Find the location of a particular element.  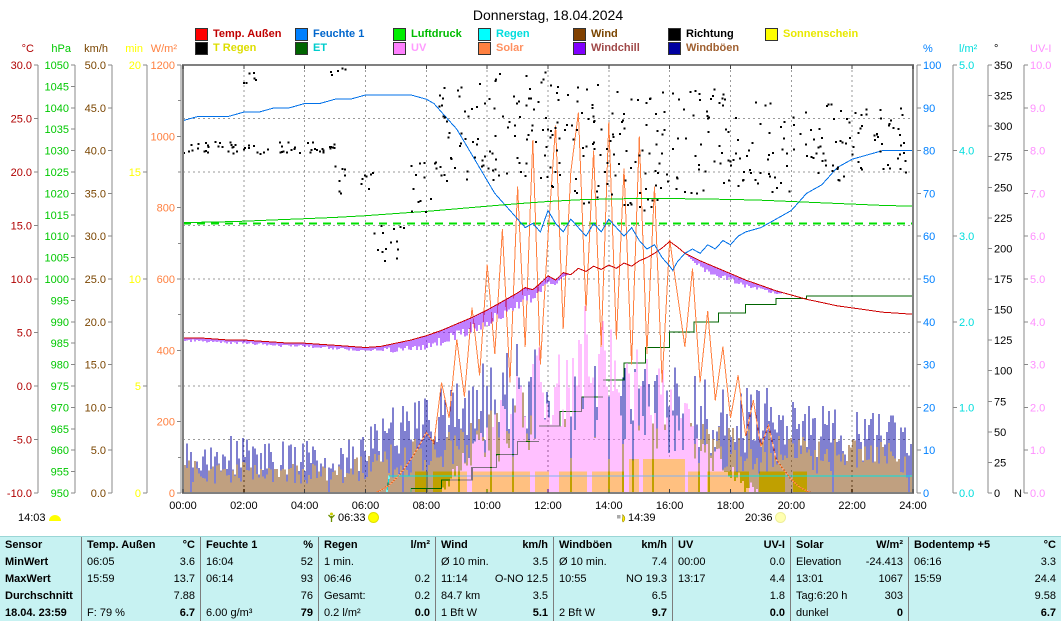

table-col-bodentemp-5: Bodentemp +5 °C 06:16 3.3 15:59 24.4 9.58 6.7 is located at coordinates (984, 579).